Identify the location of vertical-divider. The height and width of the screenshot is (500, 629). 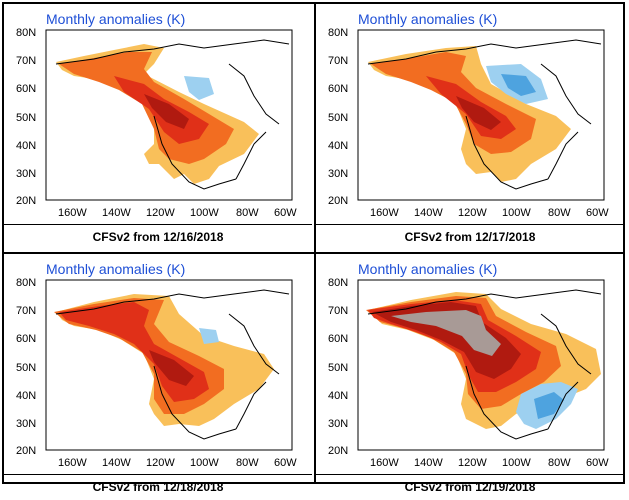
(315, 243).